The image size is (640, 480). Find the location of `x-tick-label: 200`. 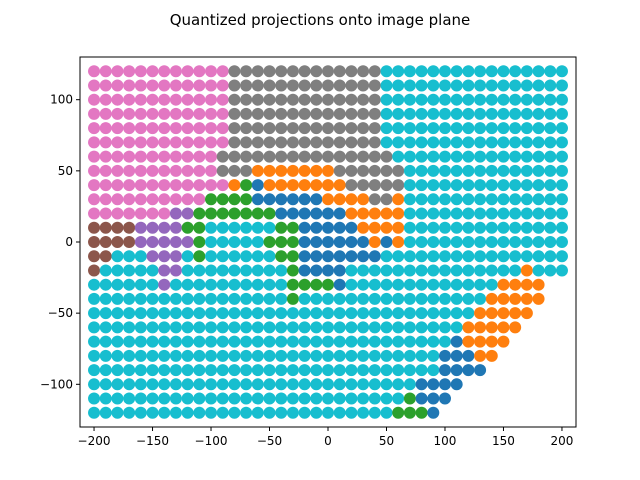

x-tick-label: 200 is located at coordinates (562, 441).